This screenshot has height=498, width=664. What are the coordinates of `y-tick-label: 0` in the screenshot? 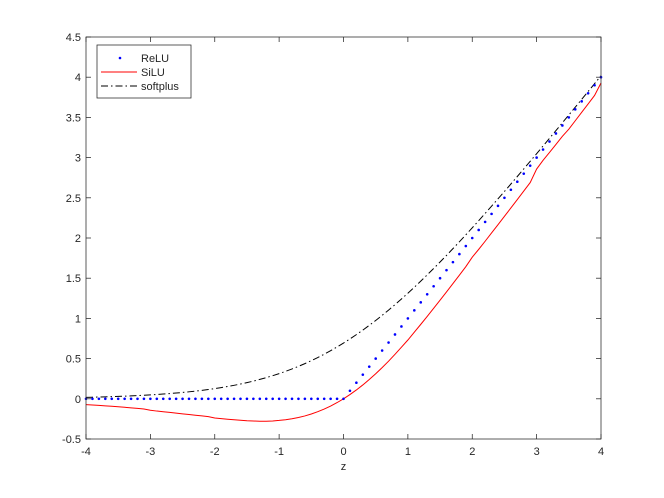 It's located at (78, 400).